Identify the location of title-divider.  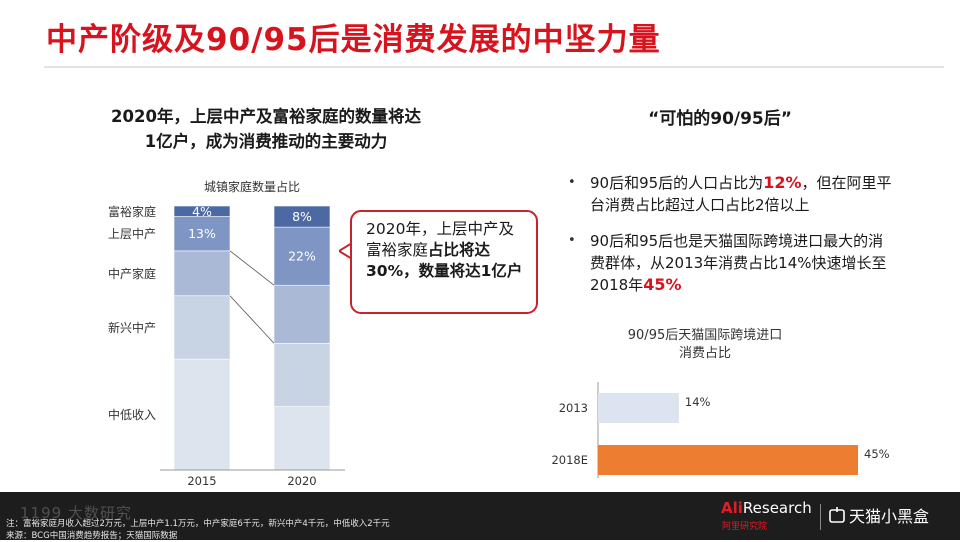
(494, 67).